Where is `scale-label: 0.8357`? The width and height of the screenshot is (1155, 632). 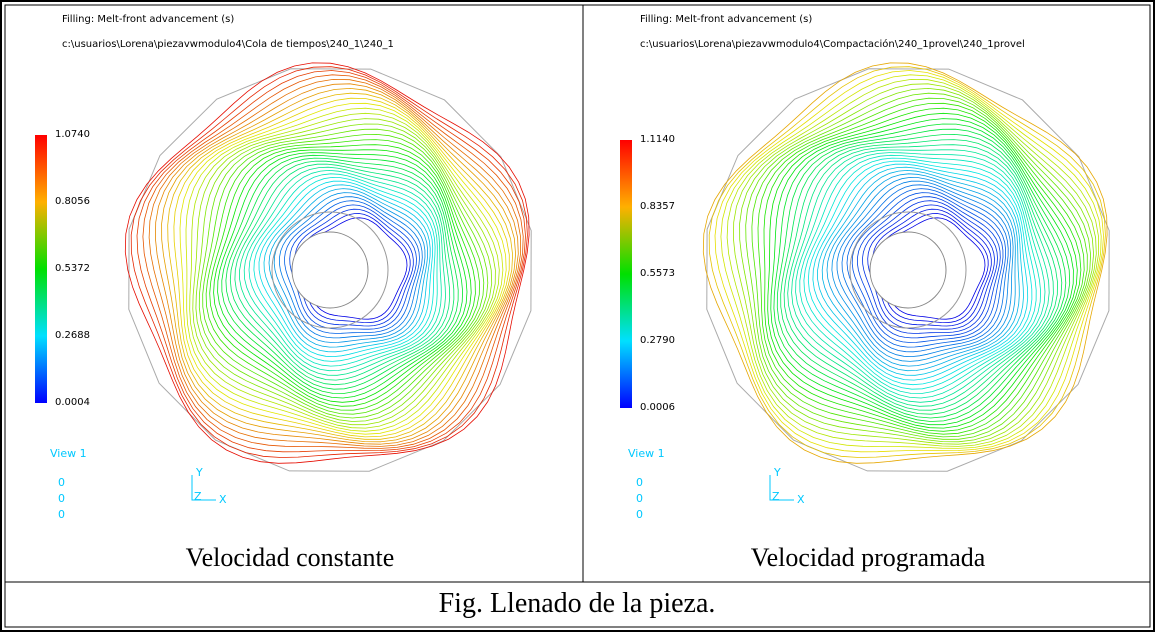
scale-label: 0.8357 is located at coordinates (657, 206).